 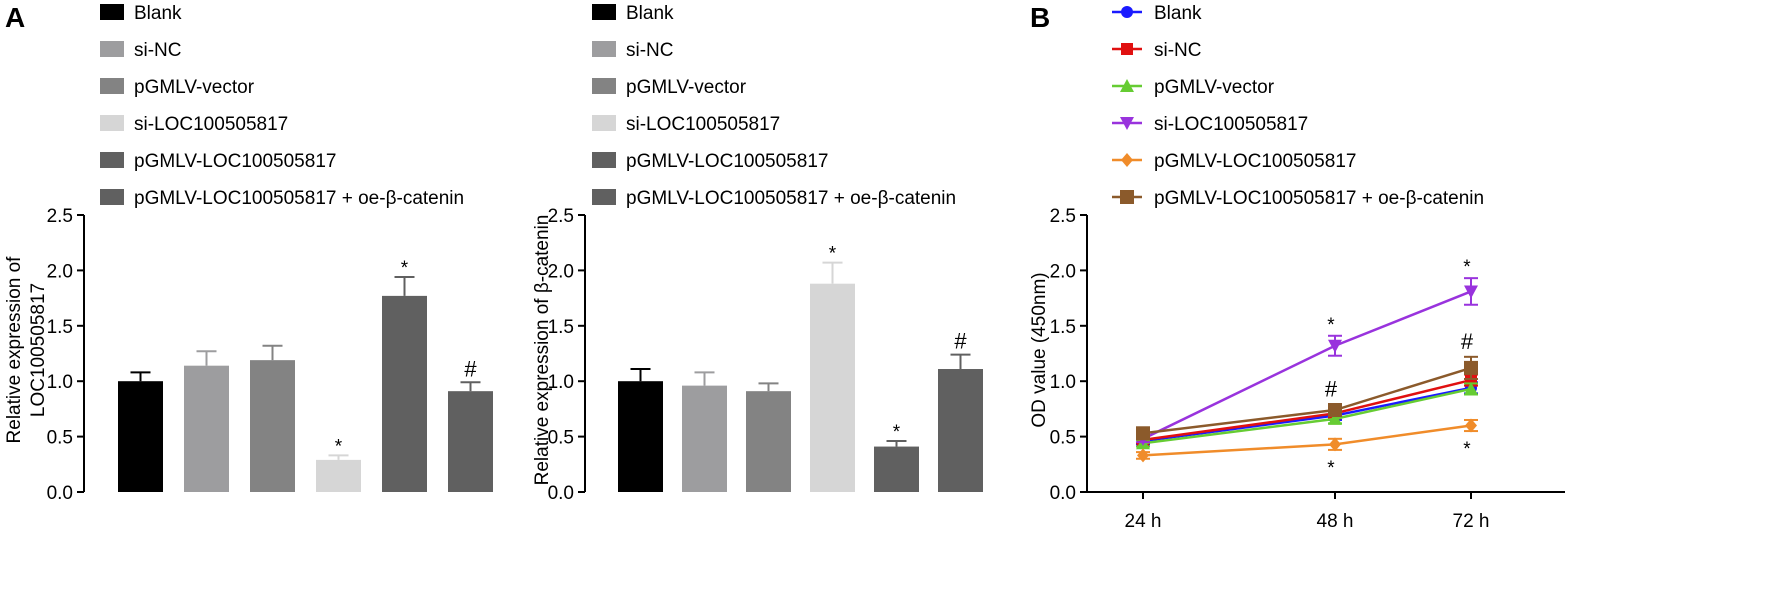 What do you see at coordinates (15, 17) in the screenshot?
I see `panel-label-a: A` at bounding box center [15, 17].